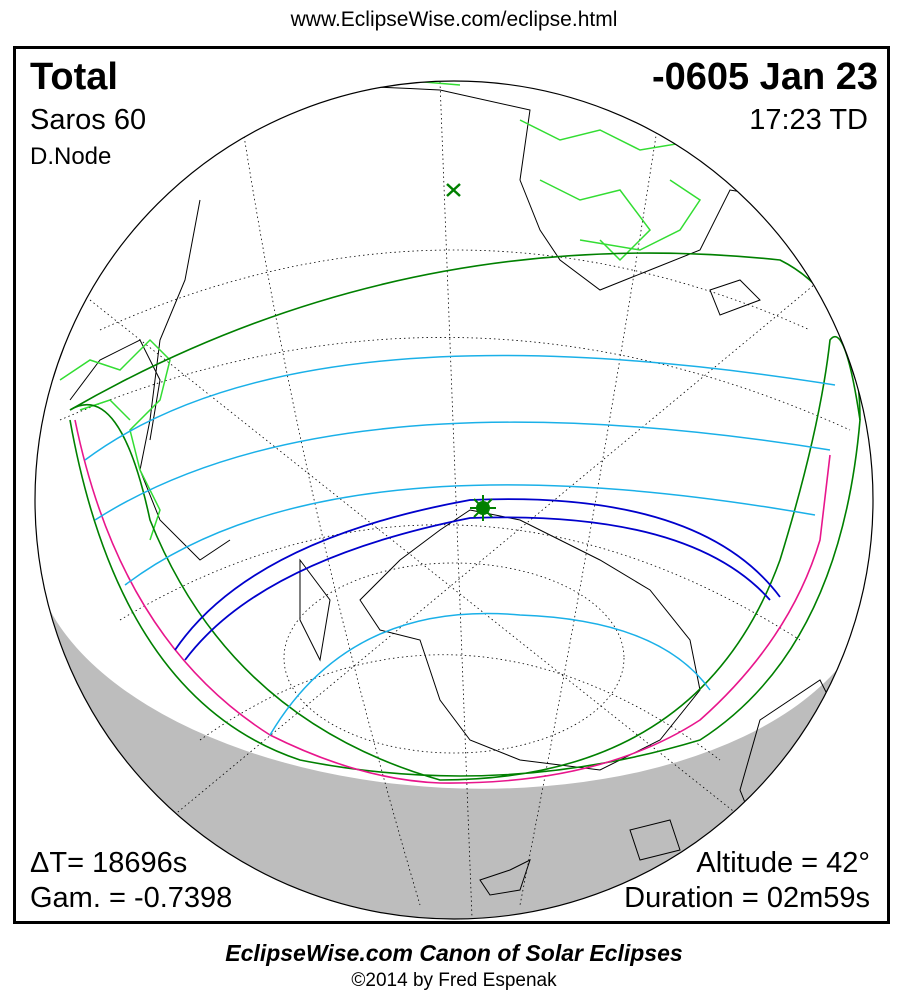  Describe the element at coordinates (808, 120) in the screenshot. I see `eclipse-time: 17:23 TD` at that location.